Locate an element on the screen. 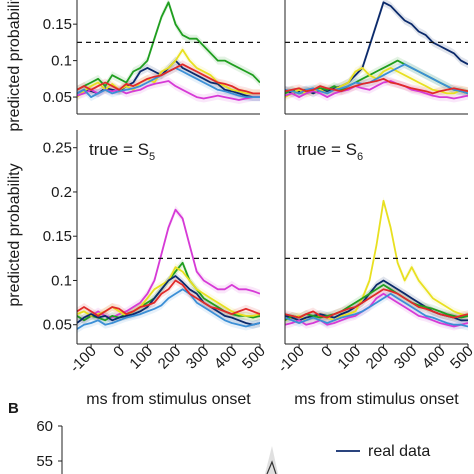 Image resolution: width=474 pixels, height=474 pixels. panel-title-subscript: 5 is located at coordinates (152, 157).